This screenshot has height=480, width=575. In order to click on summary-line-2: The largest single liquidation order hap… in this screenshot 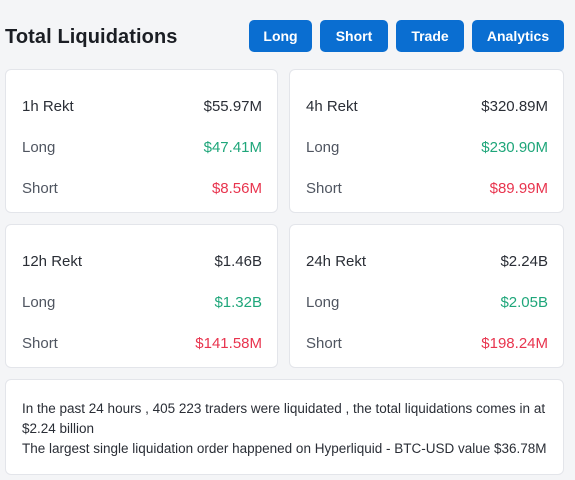, I will do `click(284, 448)`.